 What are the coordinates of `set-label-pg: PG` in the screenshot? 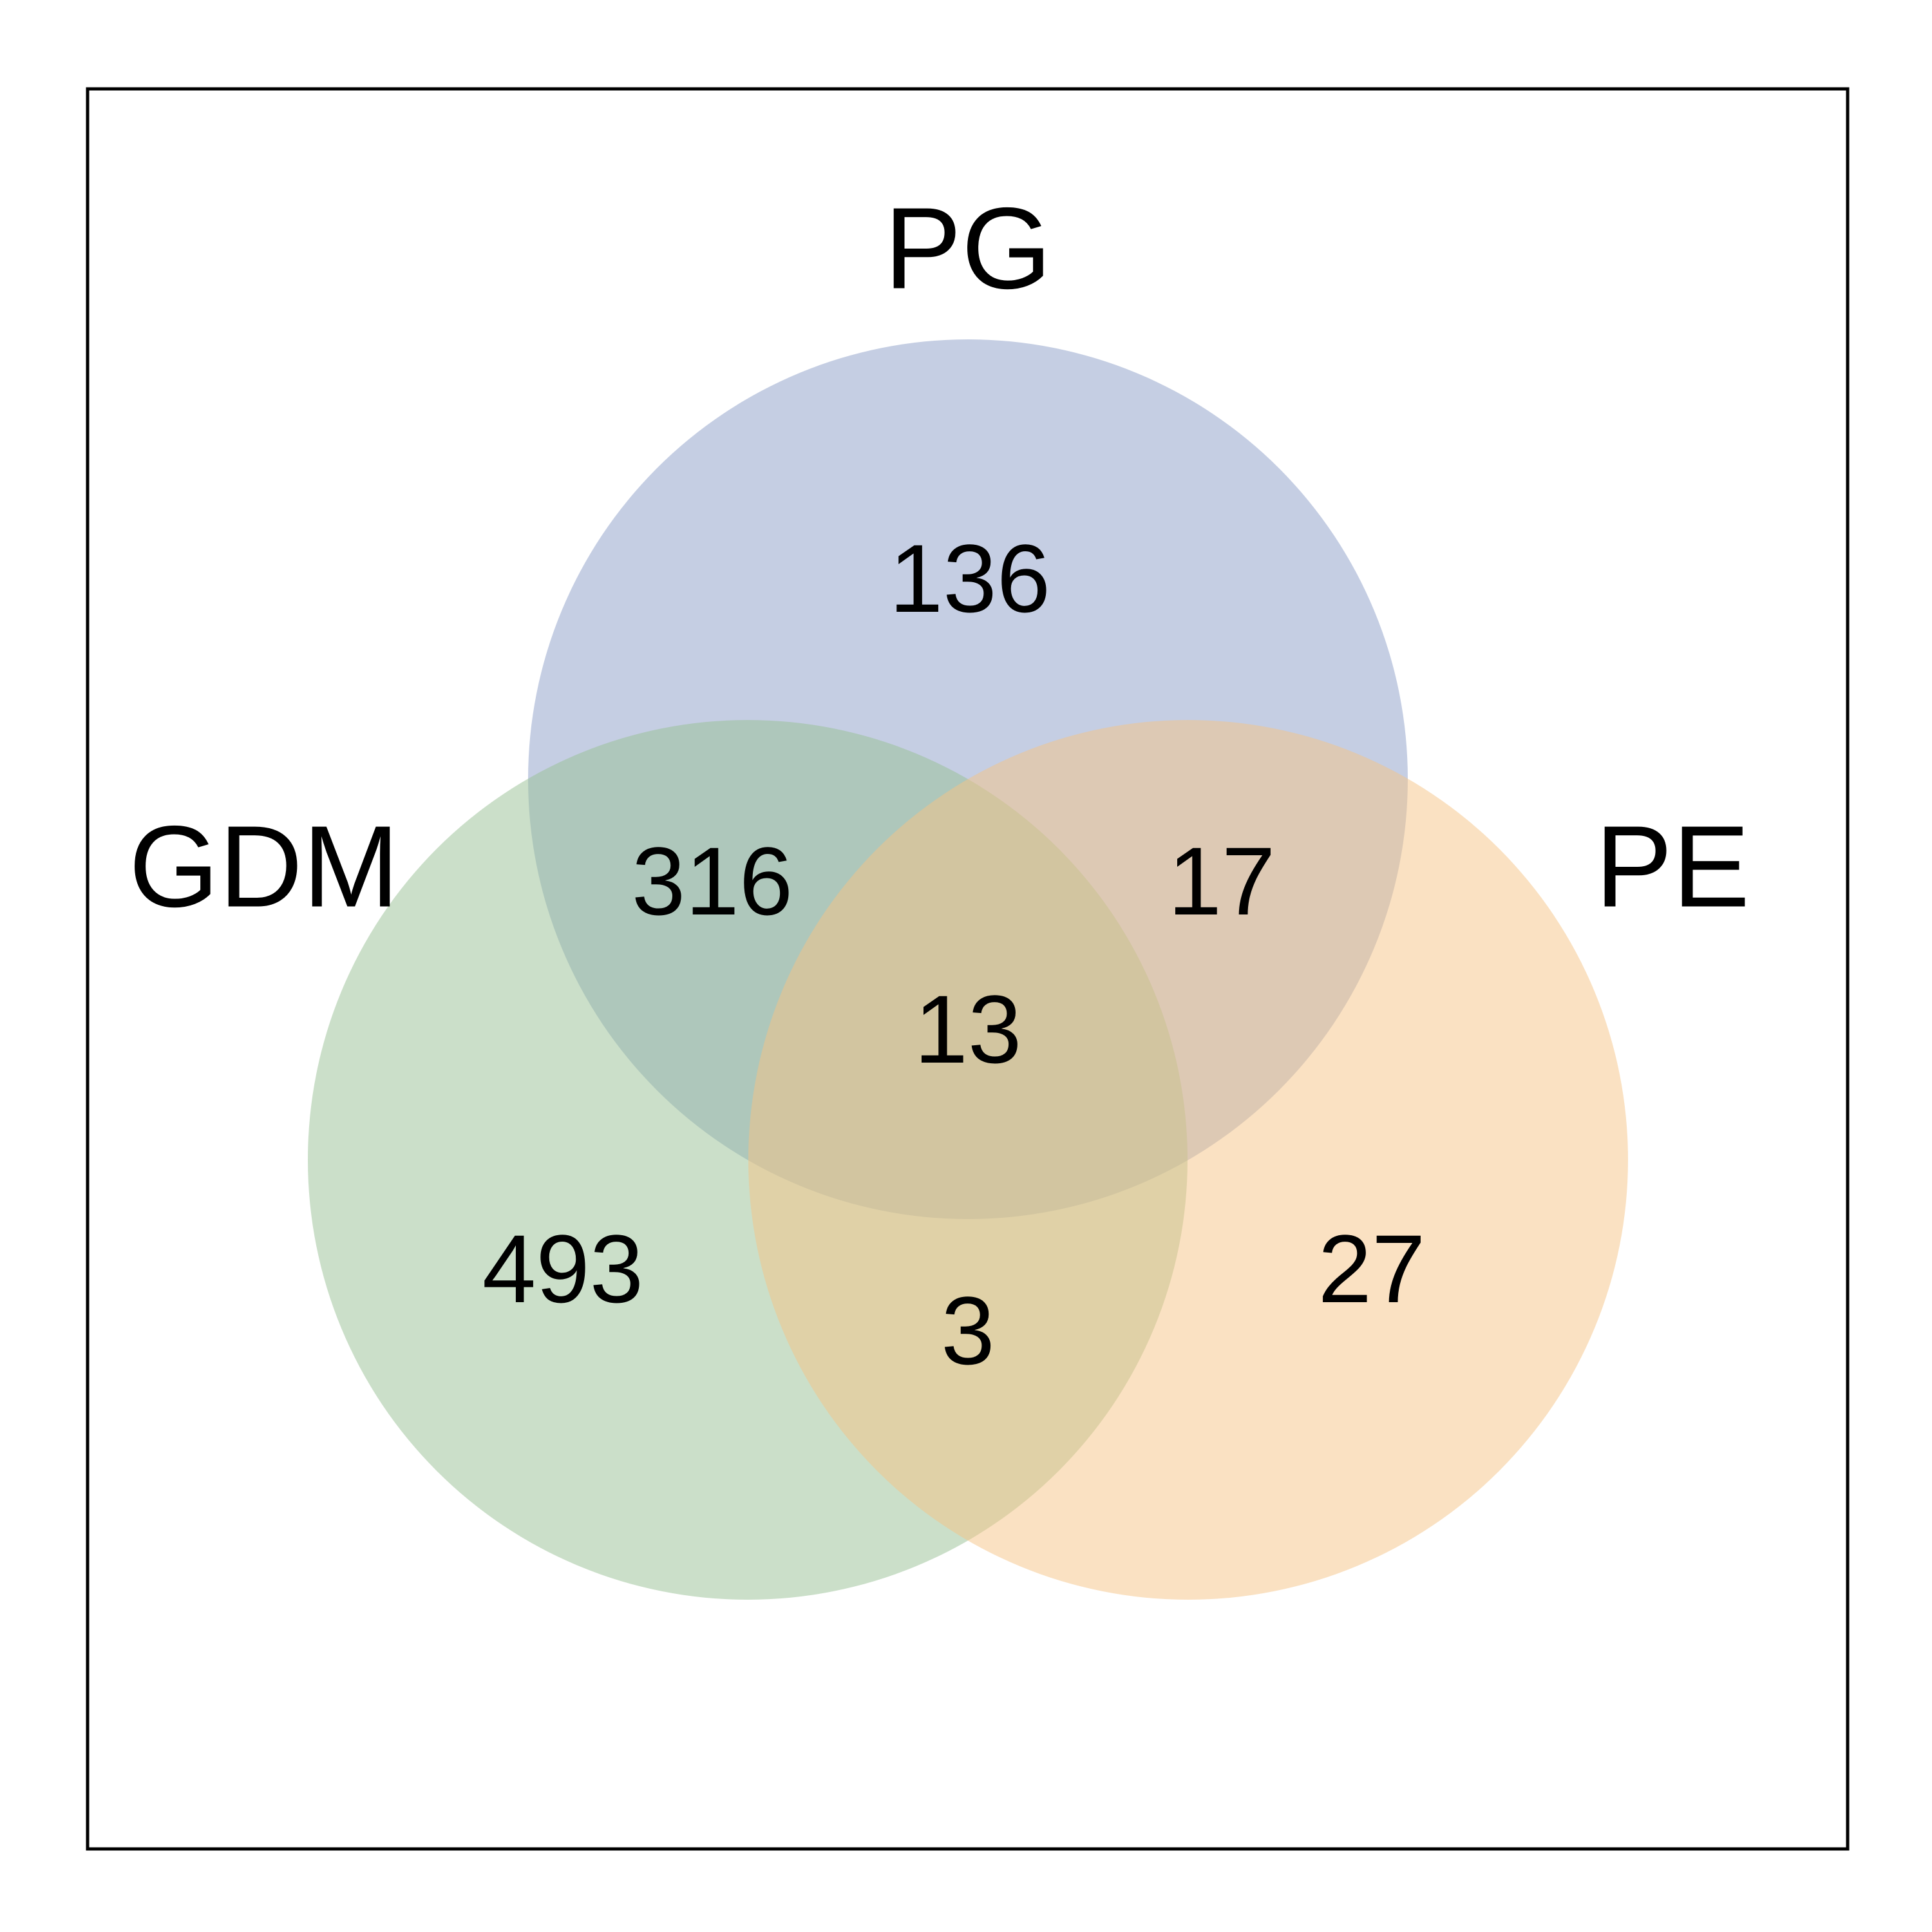 It's located at (968, 249).